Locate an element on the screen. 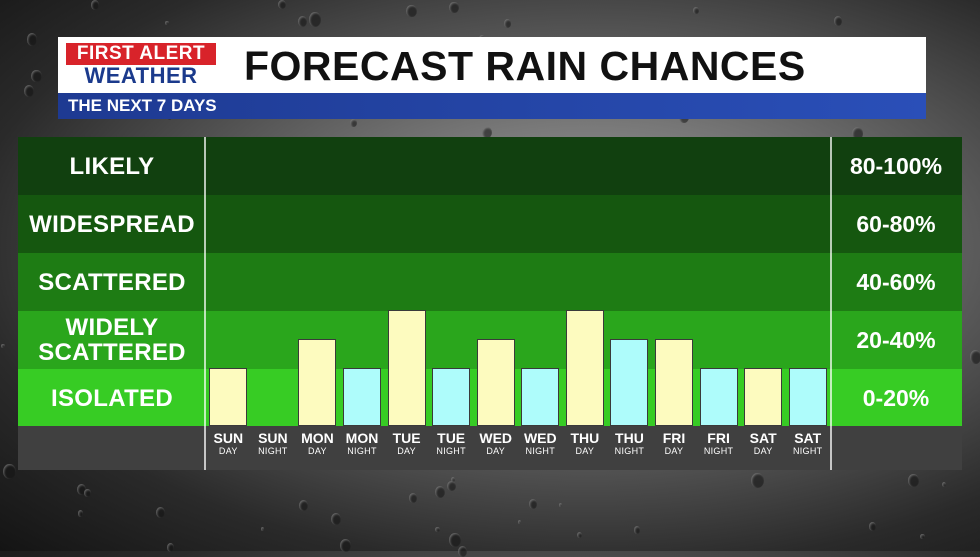 The height and width of the screenshot is (557, 980). x-tick-label: TUE NIGHT is located at coordinates (451, 444).